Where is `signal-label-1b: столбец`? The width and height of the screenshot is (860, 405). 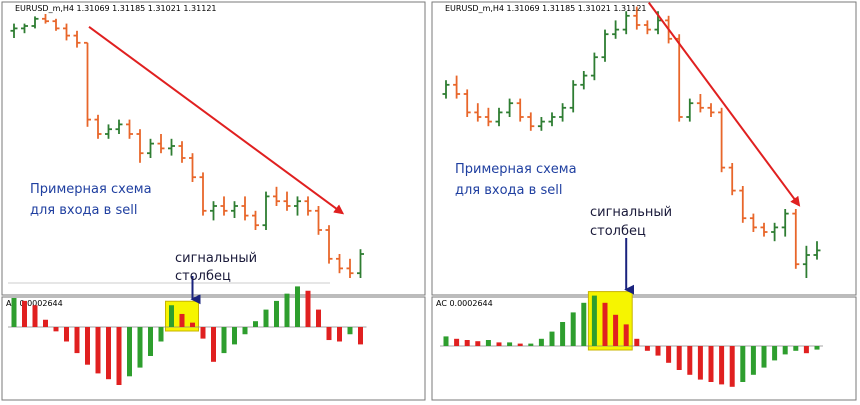 signal-label-1b: столбец is located at coordinates (203, 276).